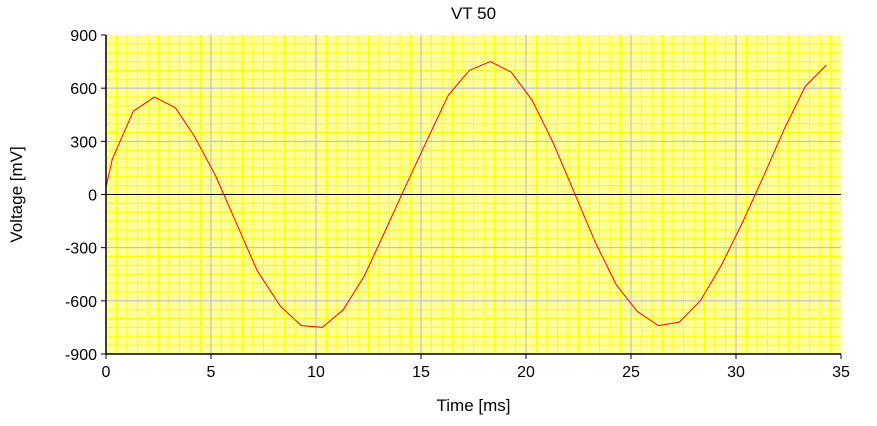 Image resolution: width=877 pixels, height=426 pixels. I want to click on y-tick-label: 300, so click(83, 142).